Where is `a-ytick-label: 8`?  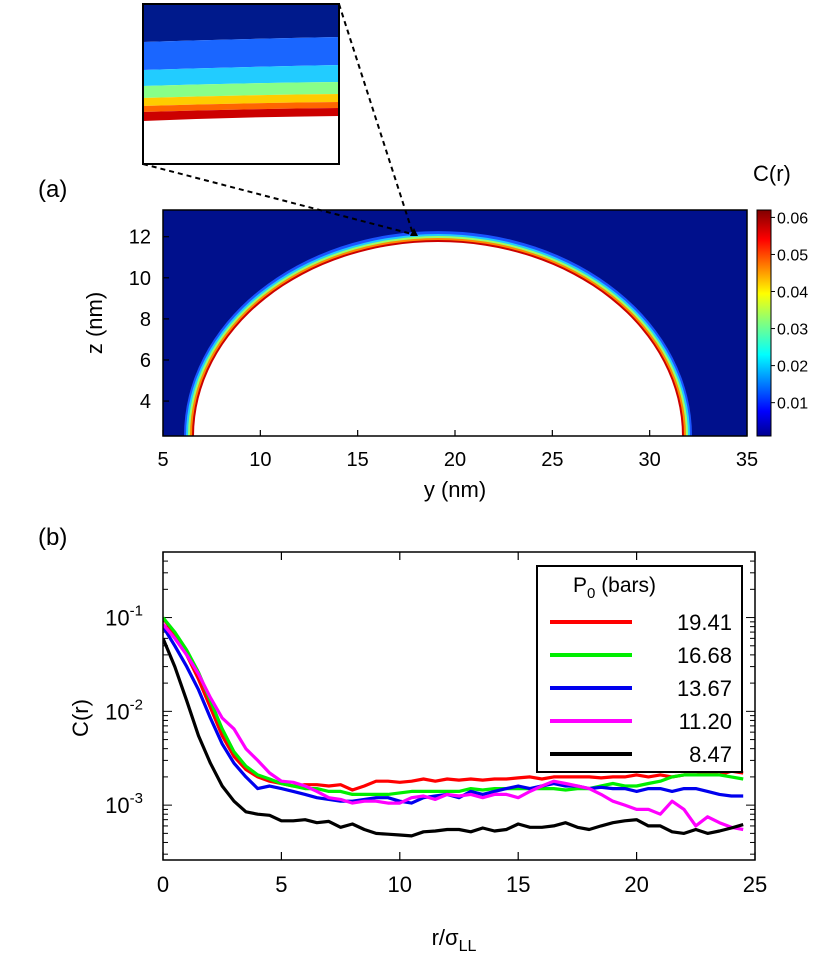
a-ytick-label: 8 is located at coordinates (145, 320).